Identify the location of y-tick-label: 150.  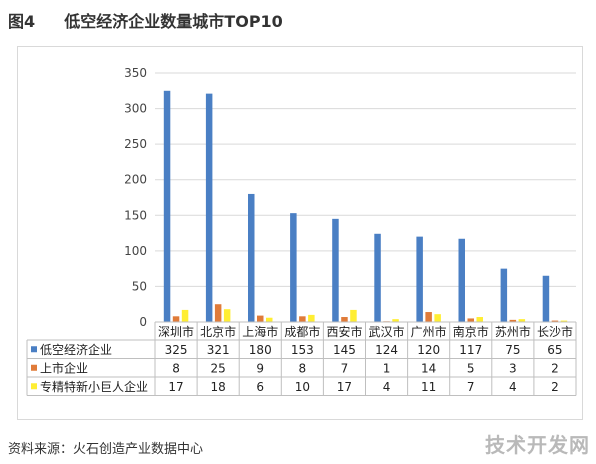
(135, 215).